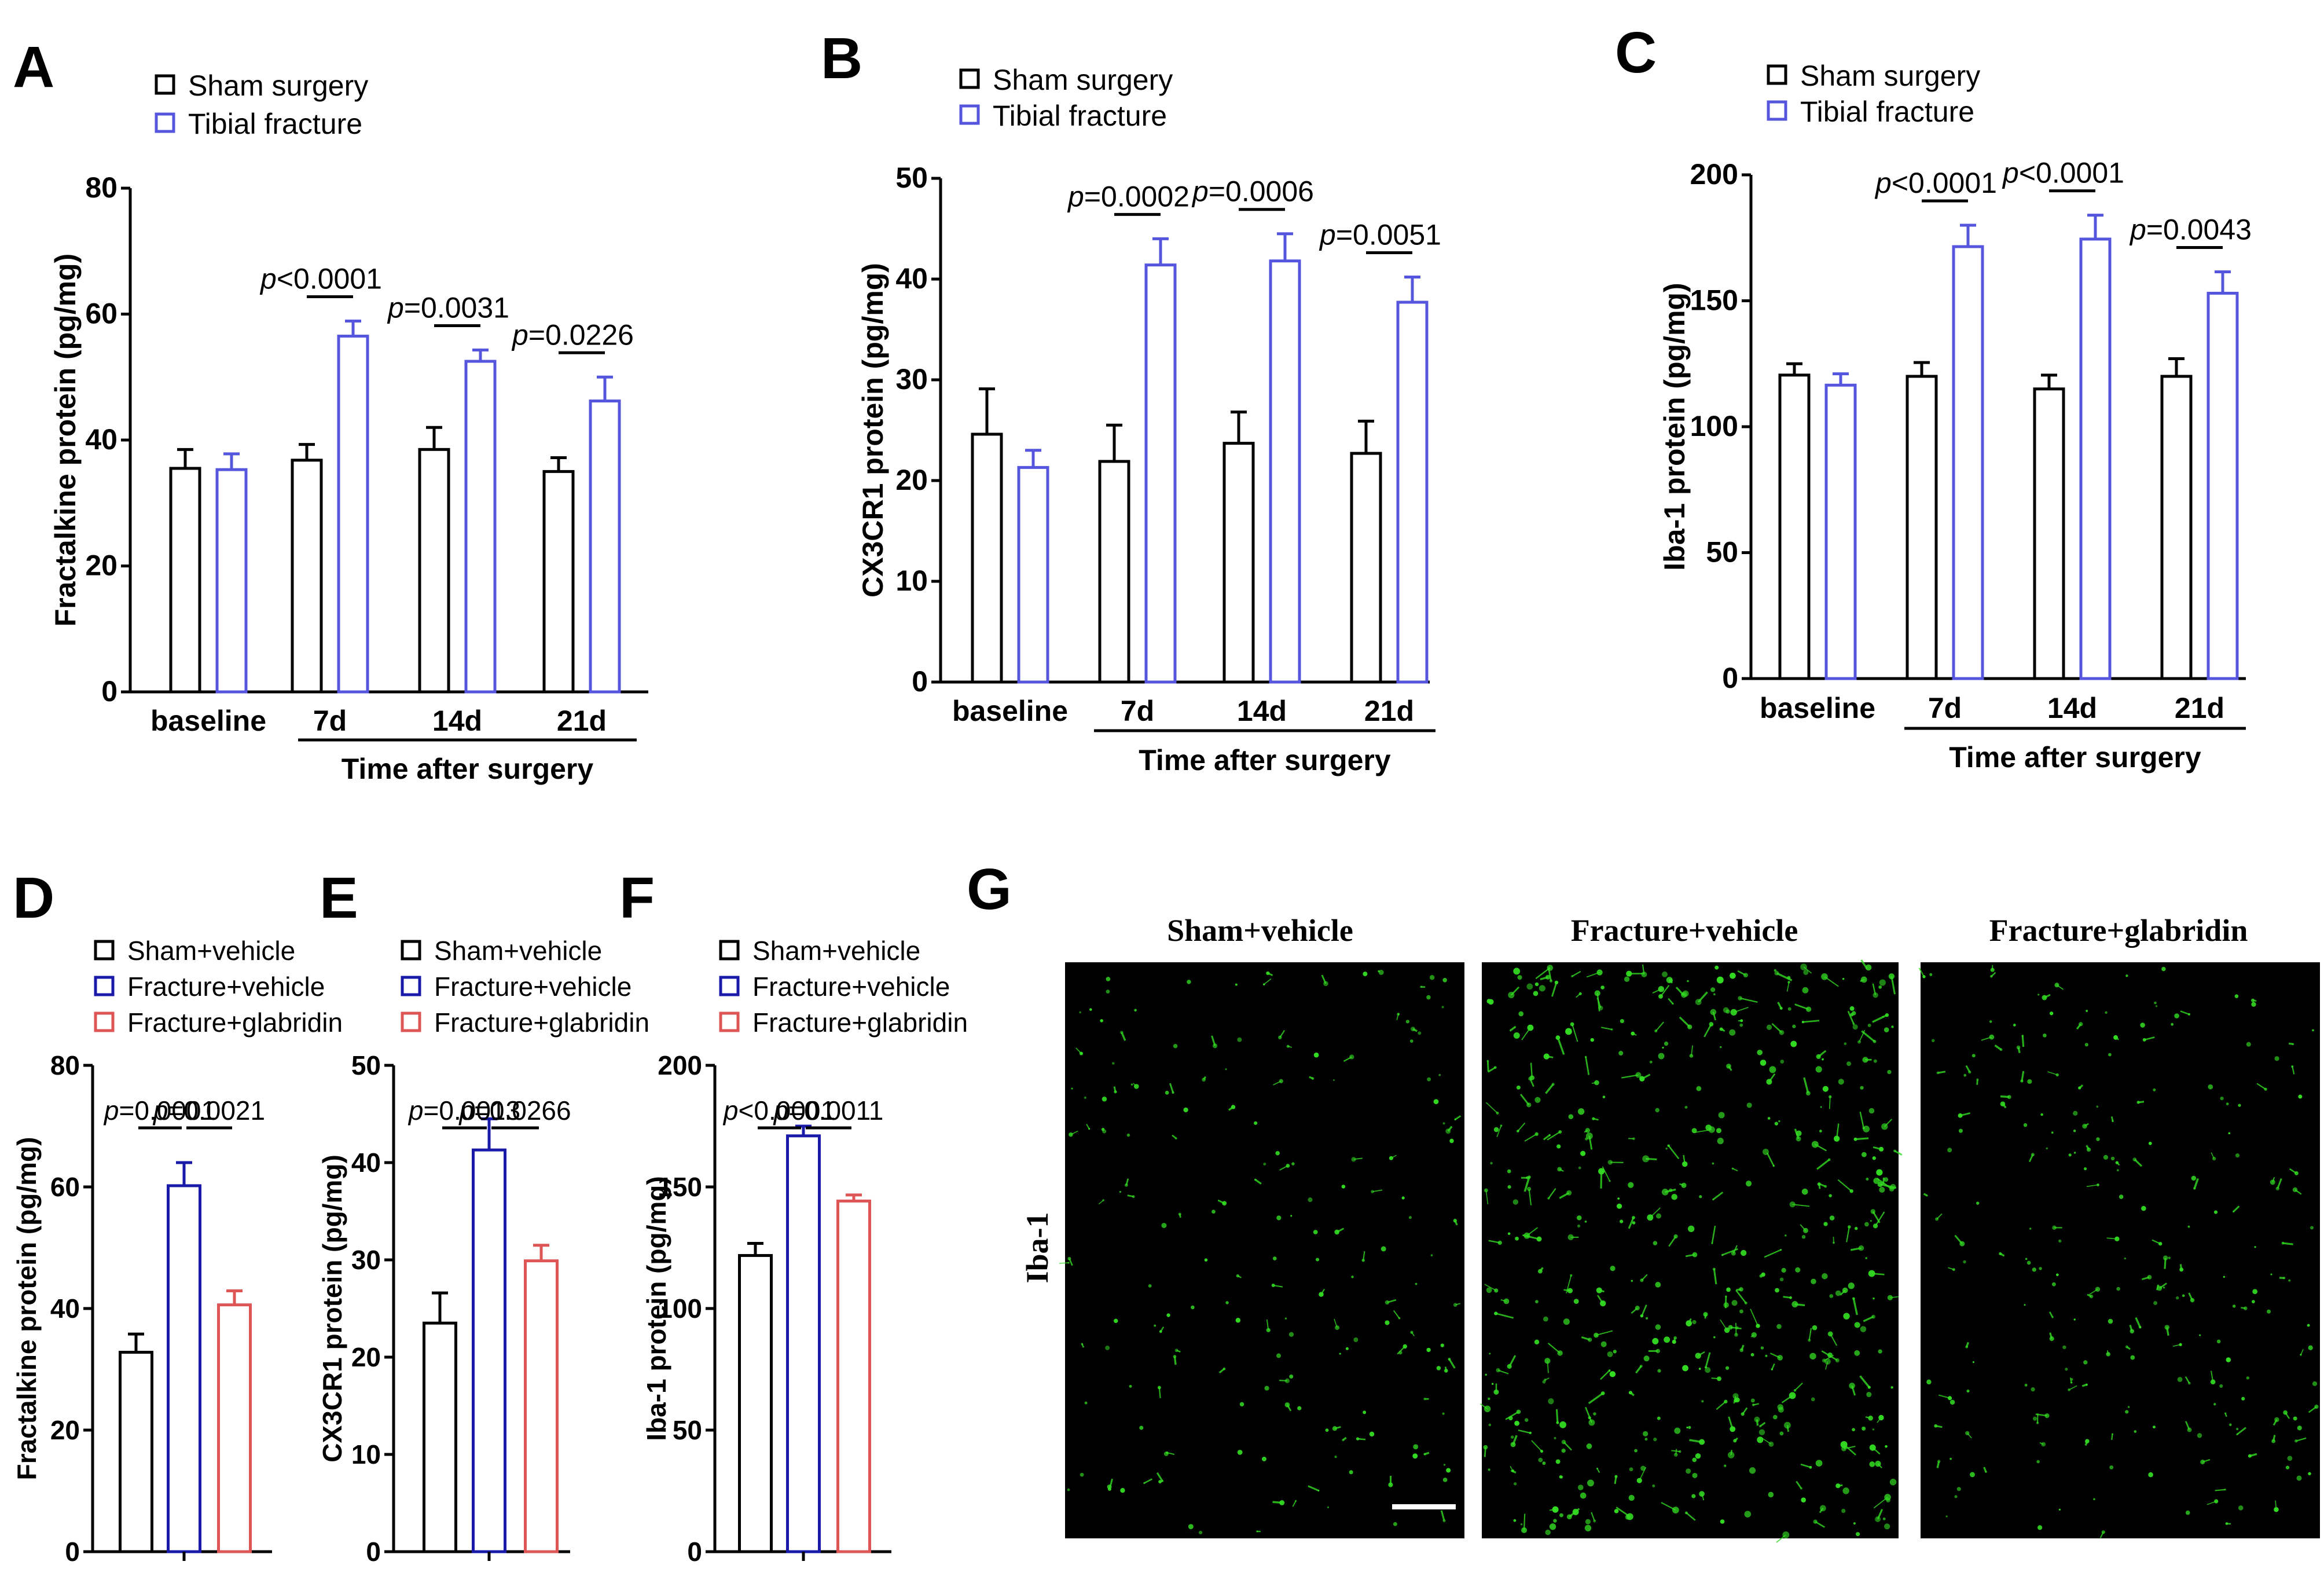  I want to click on p-value-label: p=0.0031, so click(448, 307).